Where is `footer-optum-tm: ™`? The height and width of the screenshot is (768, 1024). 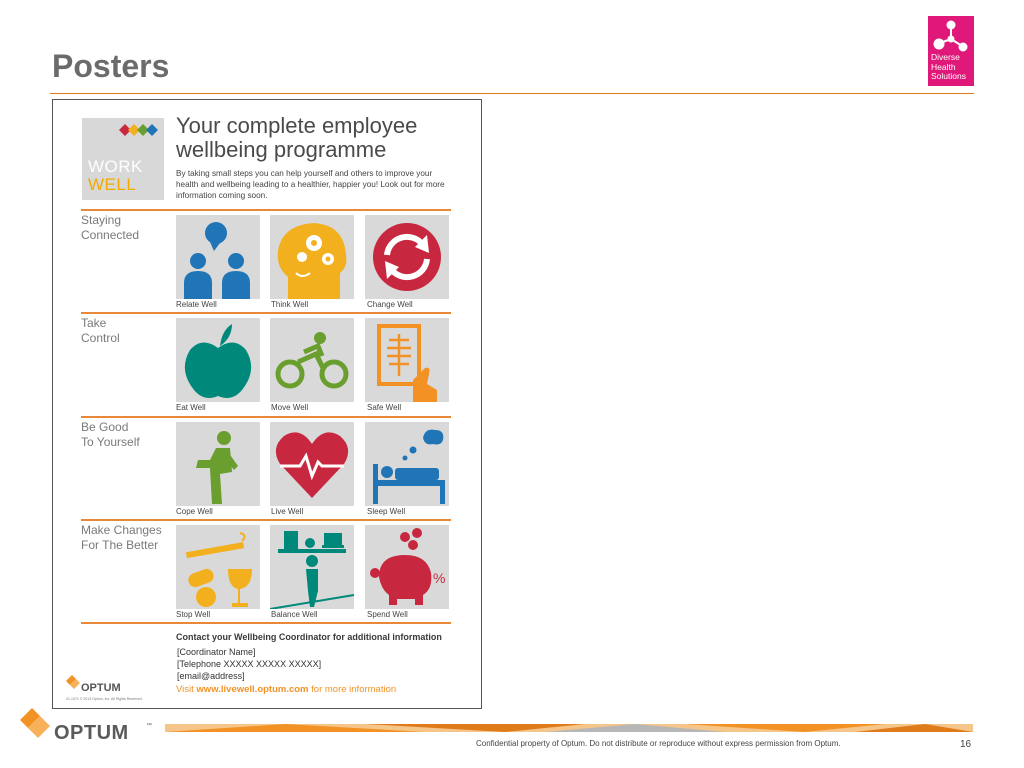 footer-optum-tm: ™ is located at coordinates (149, 726).